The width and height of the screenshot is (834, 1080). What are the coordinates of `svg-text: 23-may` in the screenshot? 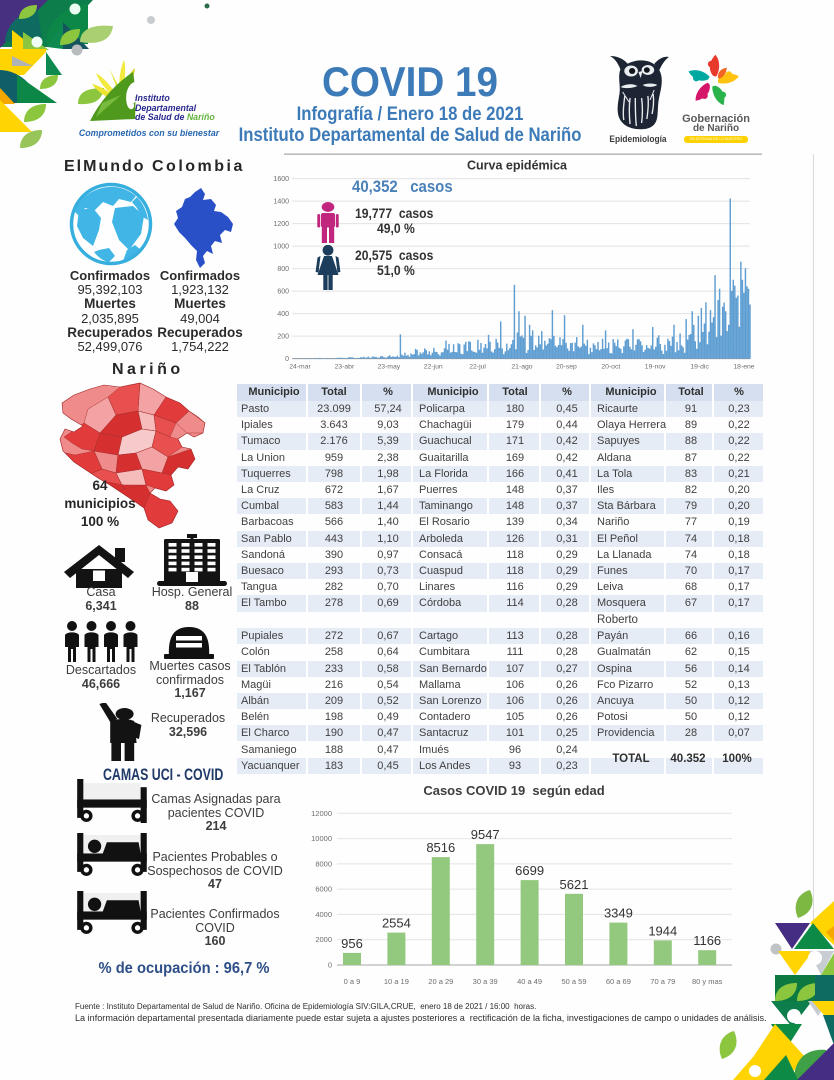 It's located at (388, 367).